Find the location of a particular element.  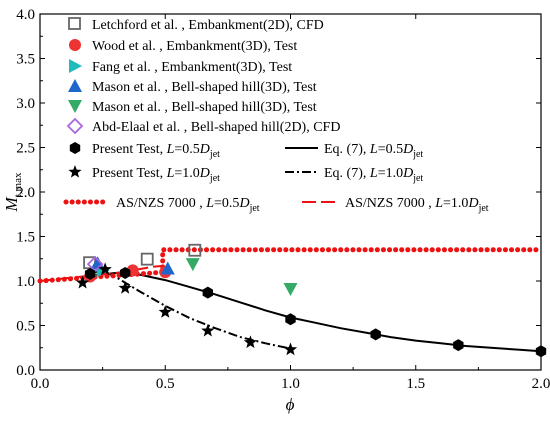

legend-label-11-part: AS/NZS 7000 , is located at coordinates (390, 203).